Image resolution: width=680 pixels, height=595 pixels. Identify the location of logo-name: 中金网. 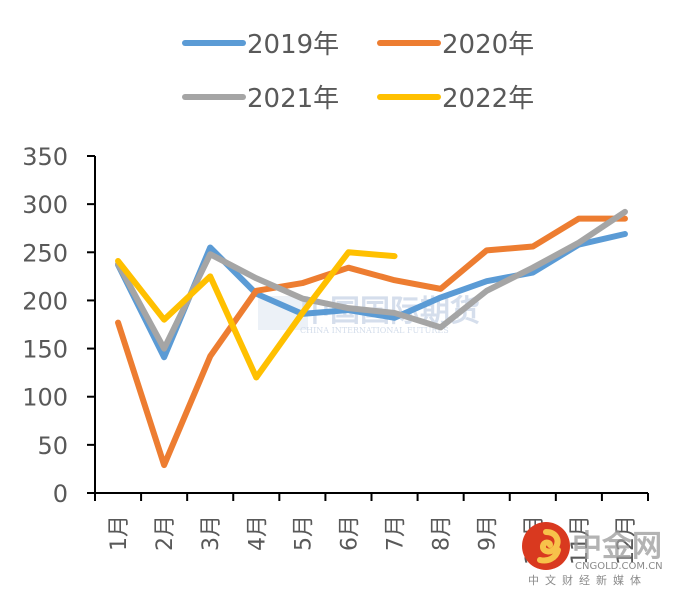
(617, 546).